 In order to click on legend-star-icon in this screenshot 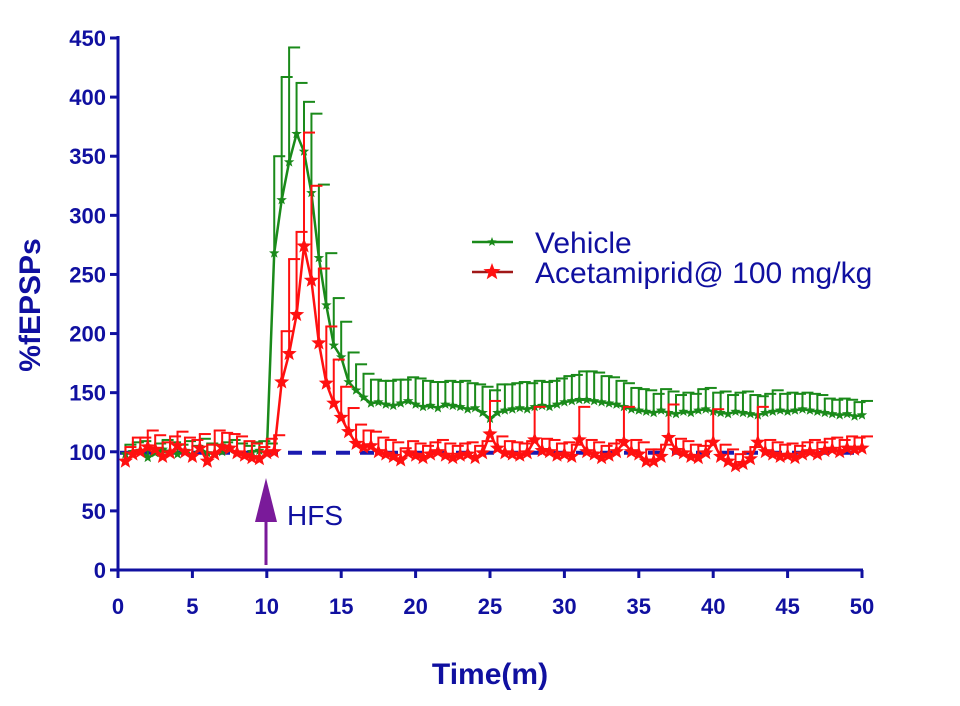, I will do `click(492, 241)`.